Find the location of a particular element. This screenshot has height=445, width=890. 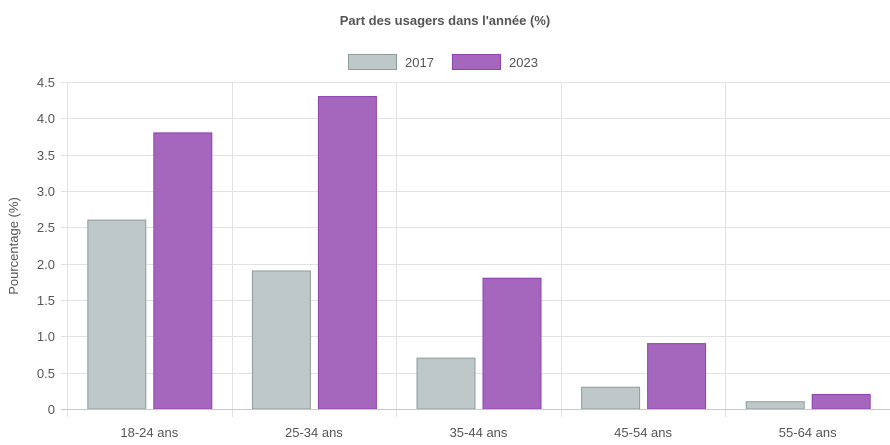

x-tick-label: 45-54 ans is located at coordinates (643, 432).